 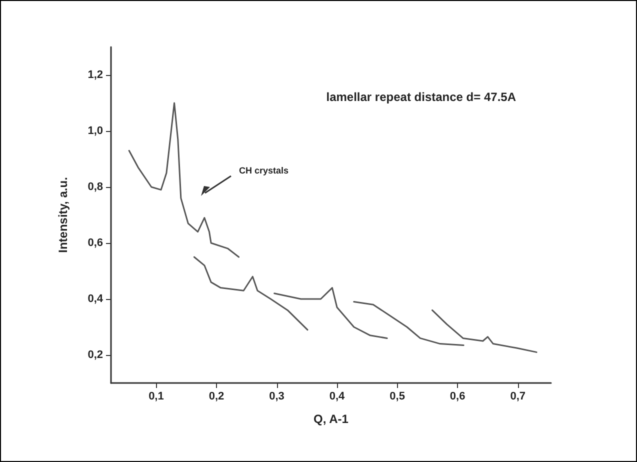 What do you see at coordinates (63, 215) in the screenshot?
I see `y-axis-title: Intensity, a.u.` at bounding box center [63, 215].